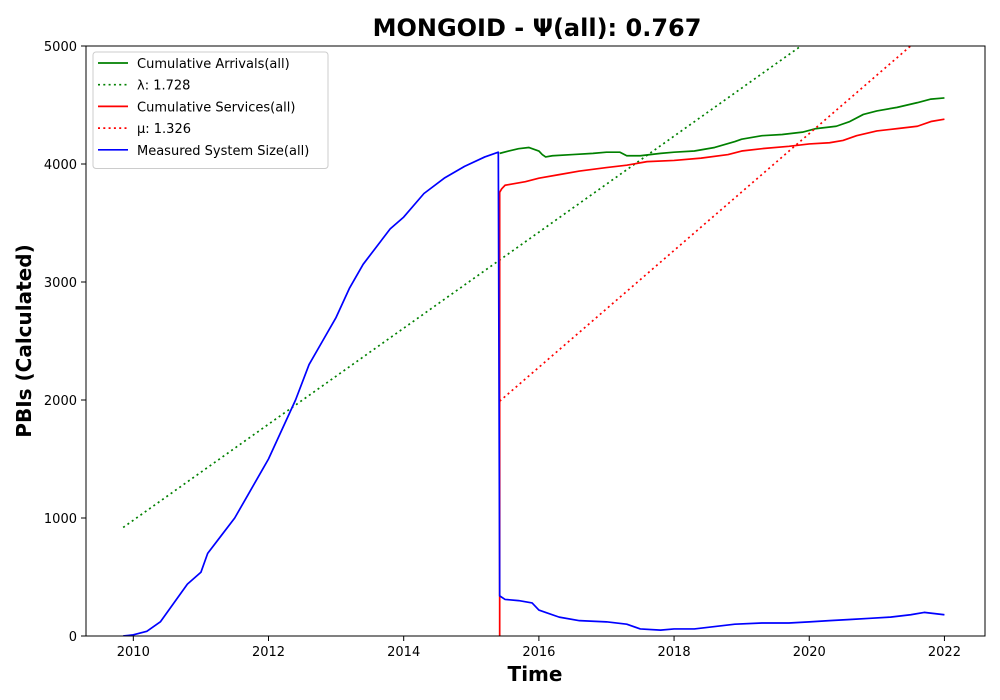 The image size is (1000, 700). Describe the element at coordinates (60, 165) in the screenshot. I see `y-tick-label: 4000` at that location.